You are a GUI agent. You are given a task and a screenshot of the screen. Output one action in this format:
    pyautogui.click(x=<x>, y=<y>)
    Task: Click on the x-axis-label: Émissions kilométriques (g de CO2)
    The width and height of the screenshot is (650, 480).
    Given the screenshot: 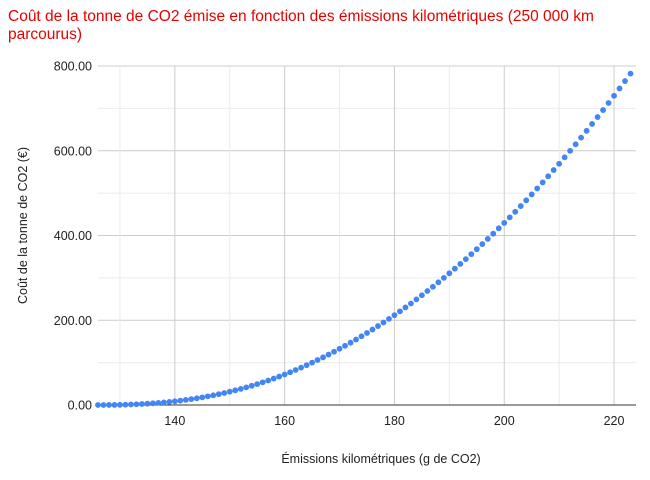 What is the action you would take?
    pyautogui.click(x=380, y=458)
    